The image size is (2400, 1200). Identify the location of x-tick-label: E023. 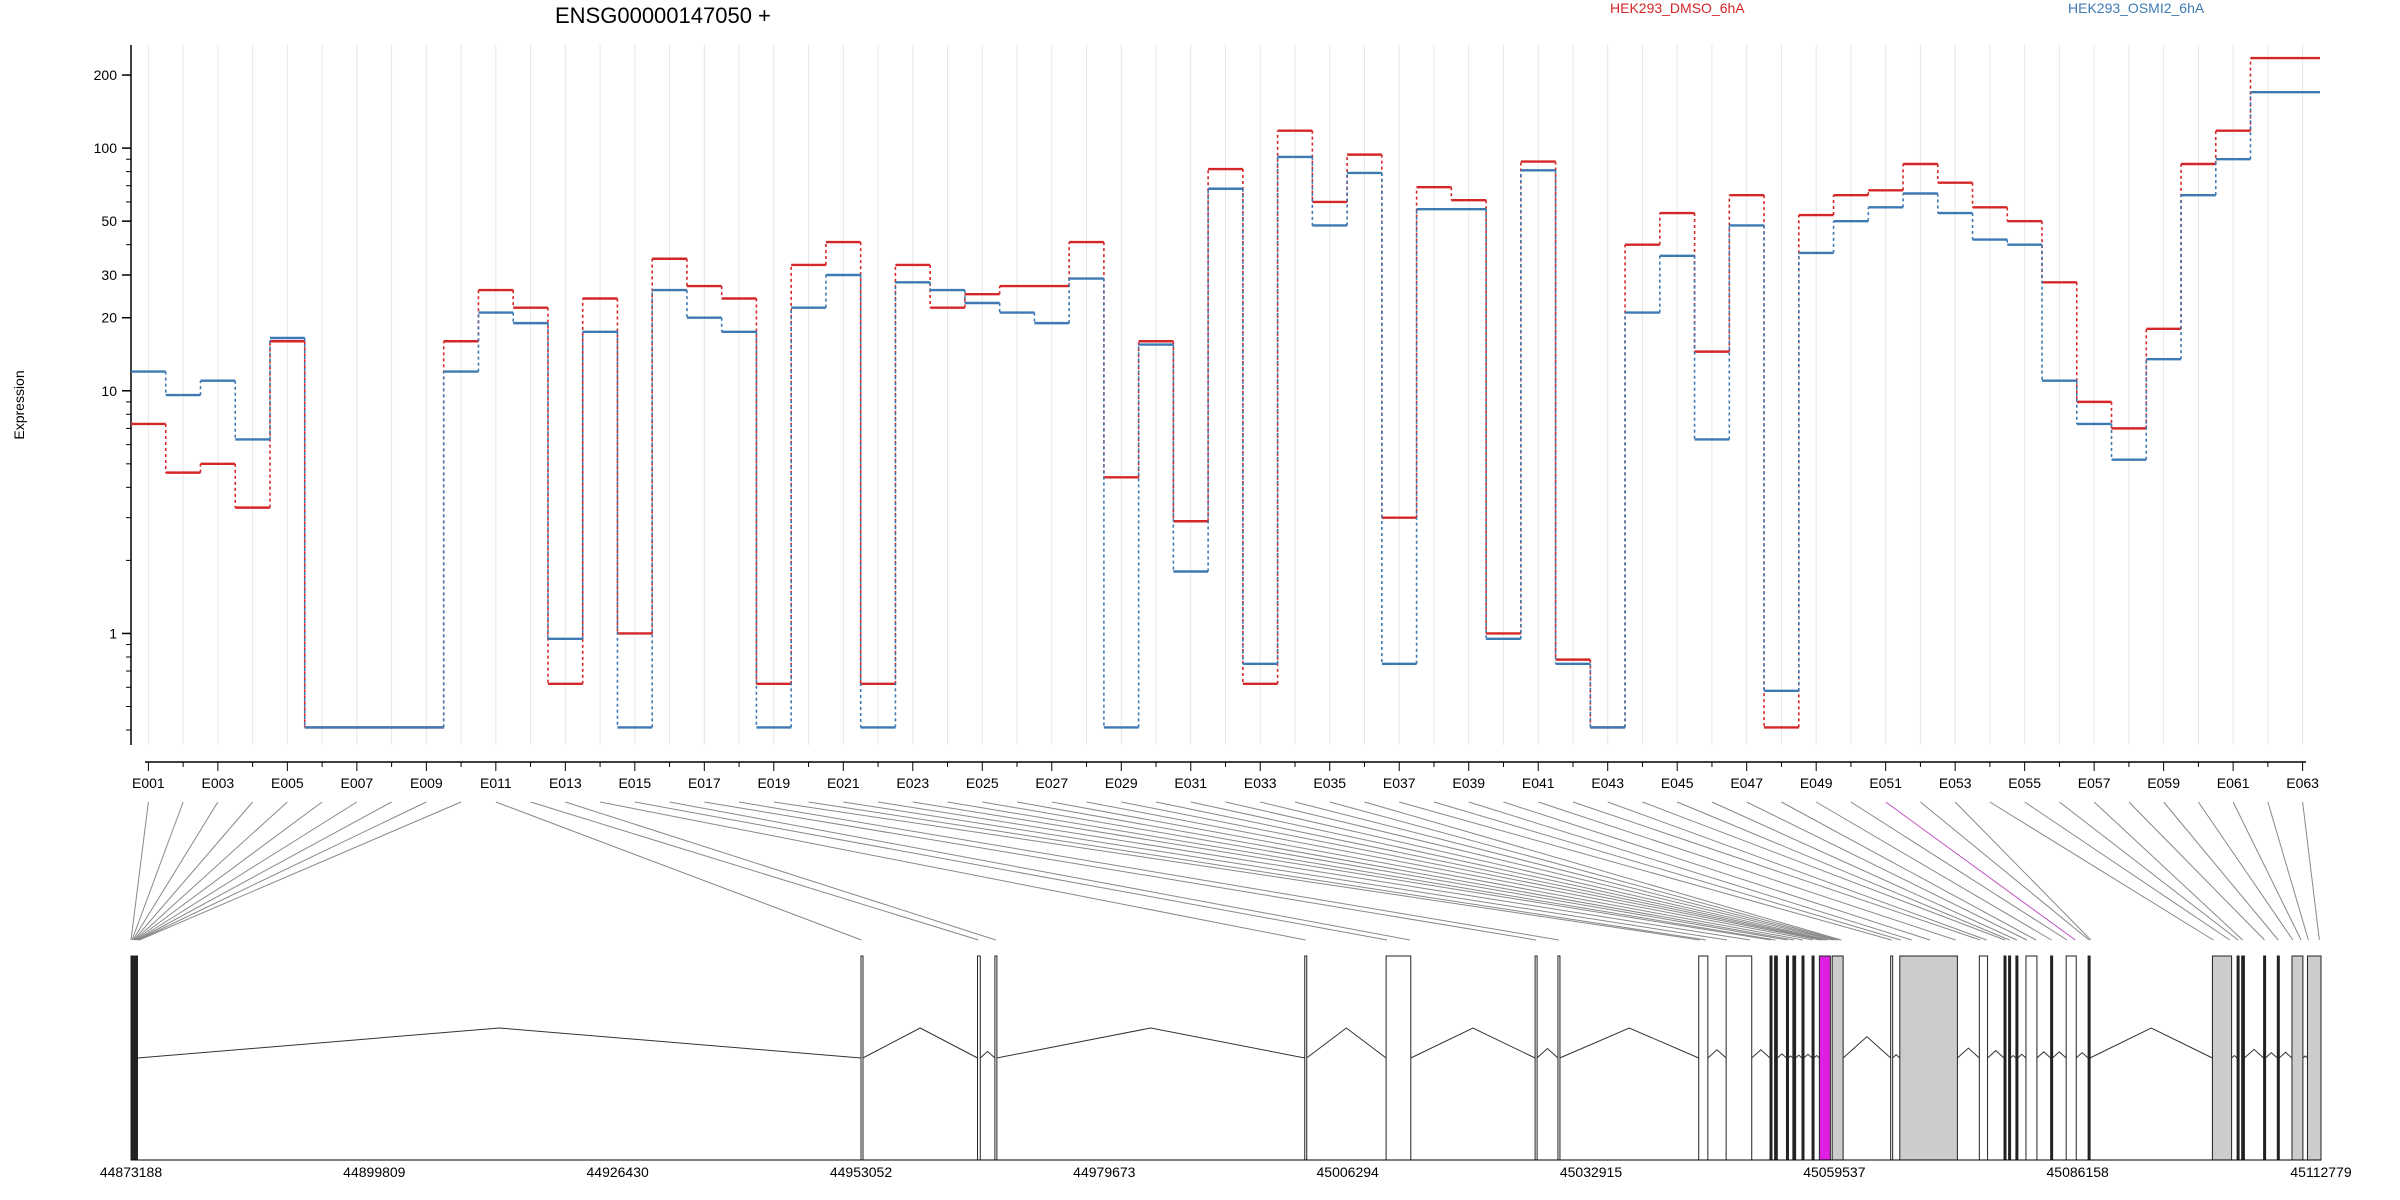
(912, 783).